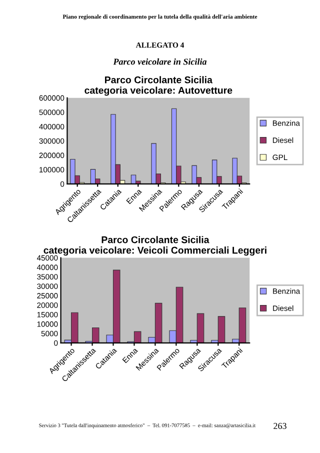 Image resolution: width=320 pixels, height=453 pixels. Describe the element at coordinates (93, 176) in the screenshot. I see `bar` at that location.